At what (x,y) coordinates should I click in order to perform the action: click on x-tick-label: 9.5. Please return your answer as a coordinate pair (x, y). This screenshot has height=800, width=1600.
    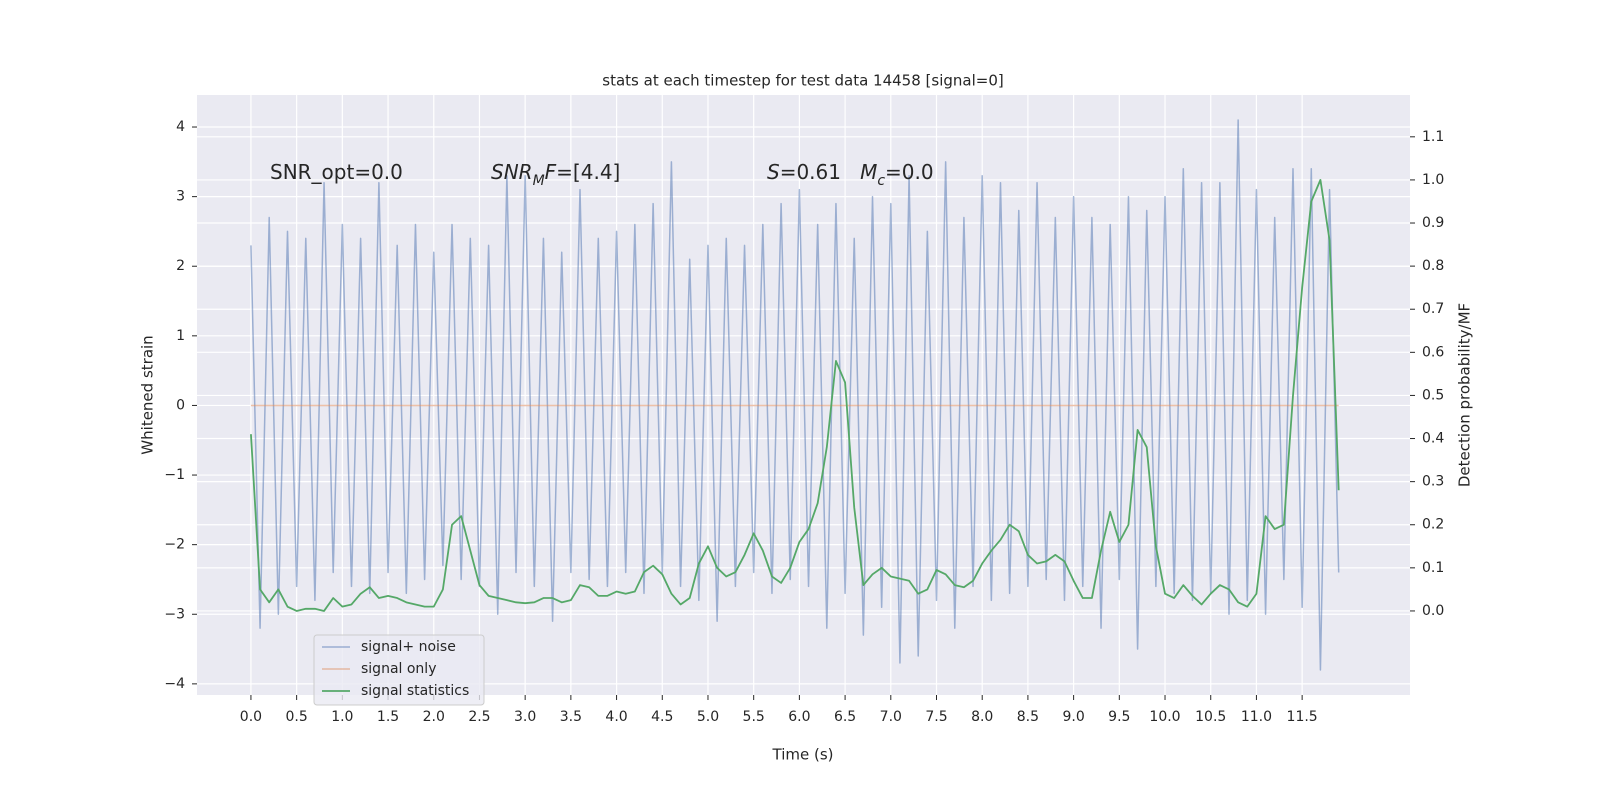
    Looking at the image, I should click on (1119, 717).